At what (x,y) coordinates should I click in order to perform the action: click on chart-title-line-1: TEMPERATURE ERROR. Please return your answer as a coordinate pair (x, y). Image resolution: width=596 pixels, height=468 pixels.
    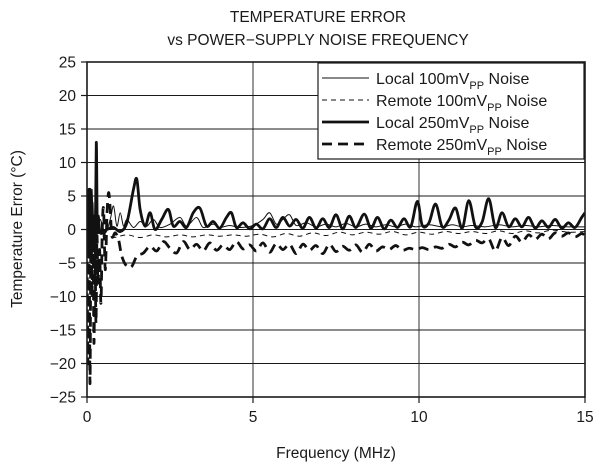
    Looking at the image, I should click on (318, 17).